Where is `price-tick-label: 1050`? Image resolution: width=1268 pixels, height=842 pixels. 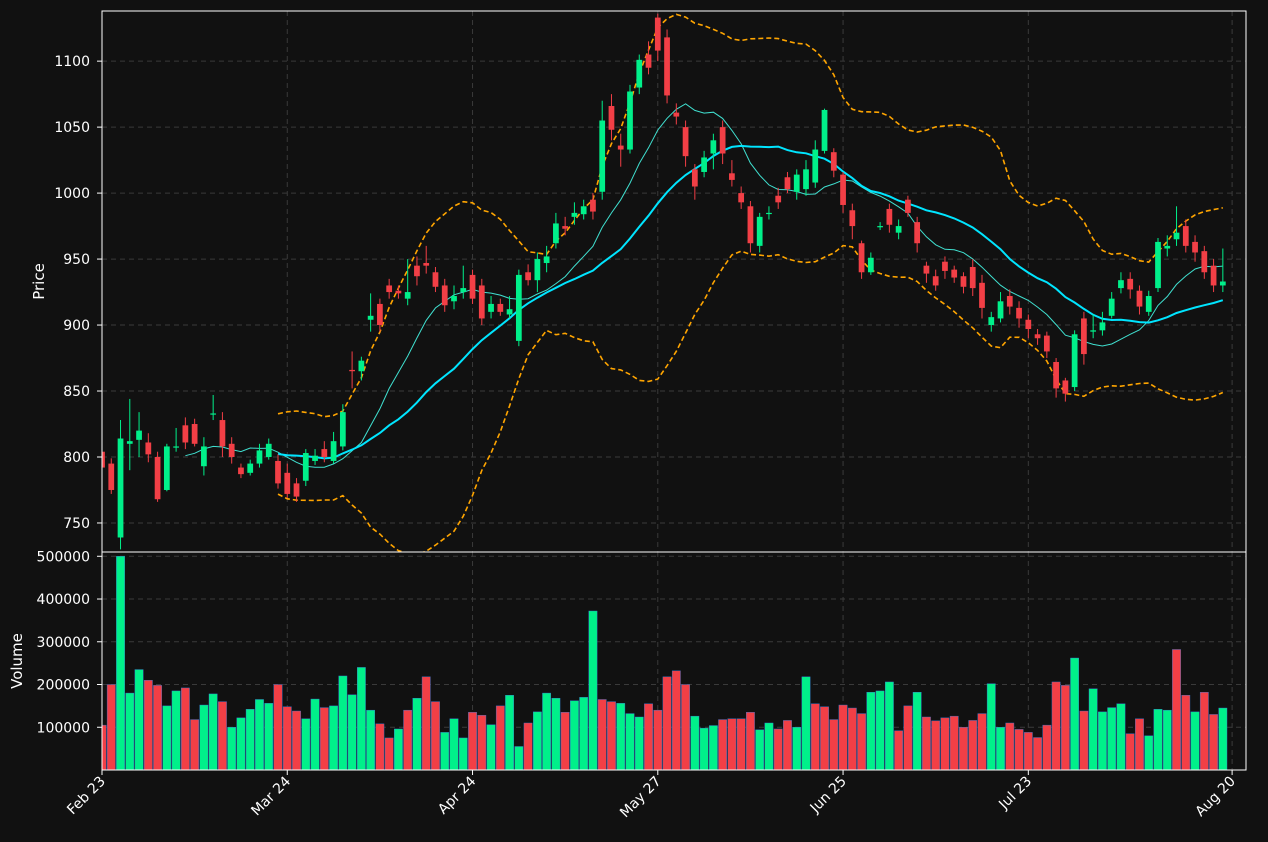
price-tick-label: 1050 is located at coordinates (72, 128).